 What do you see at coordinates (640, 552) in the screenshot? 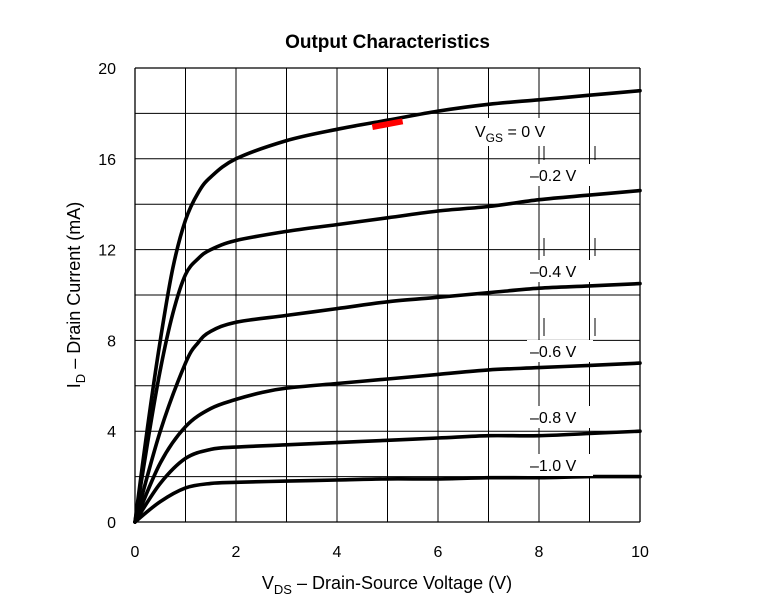
I see `x-tick-label: 10` at bounding box center [640, 552].